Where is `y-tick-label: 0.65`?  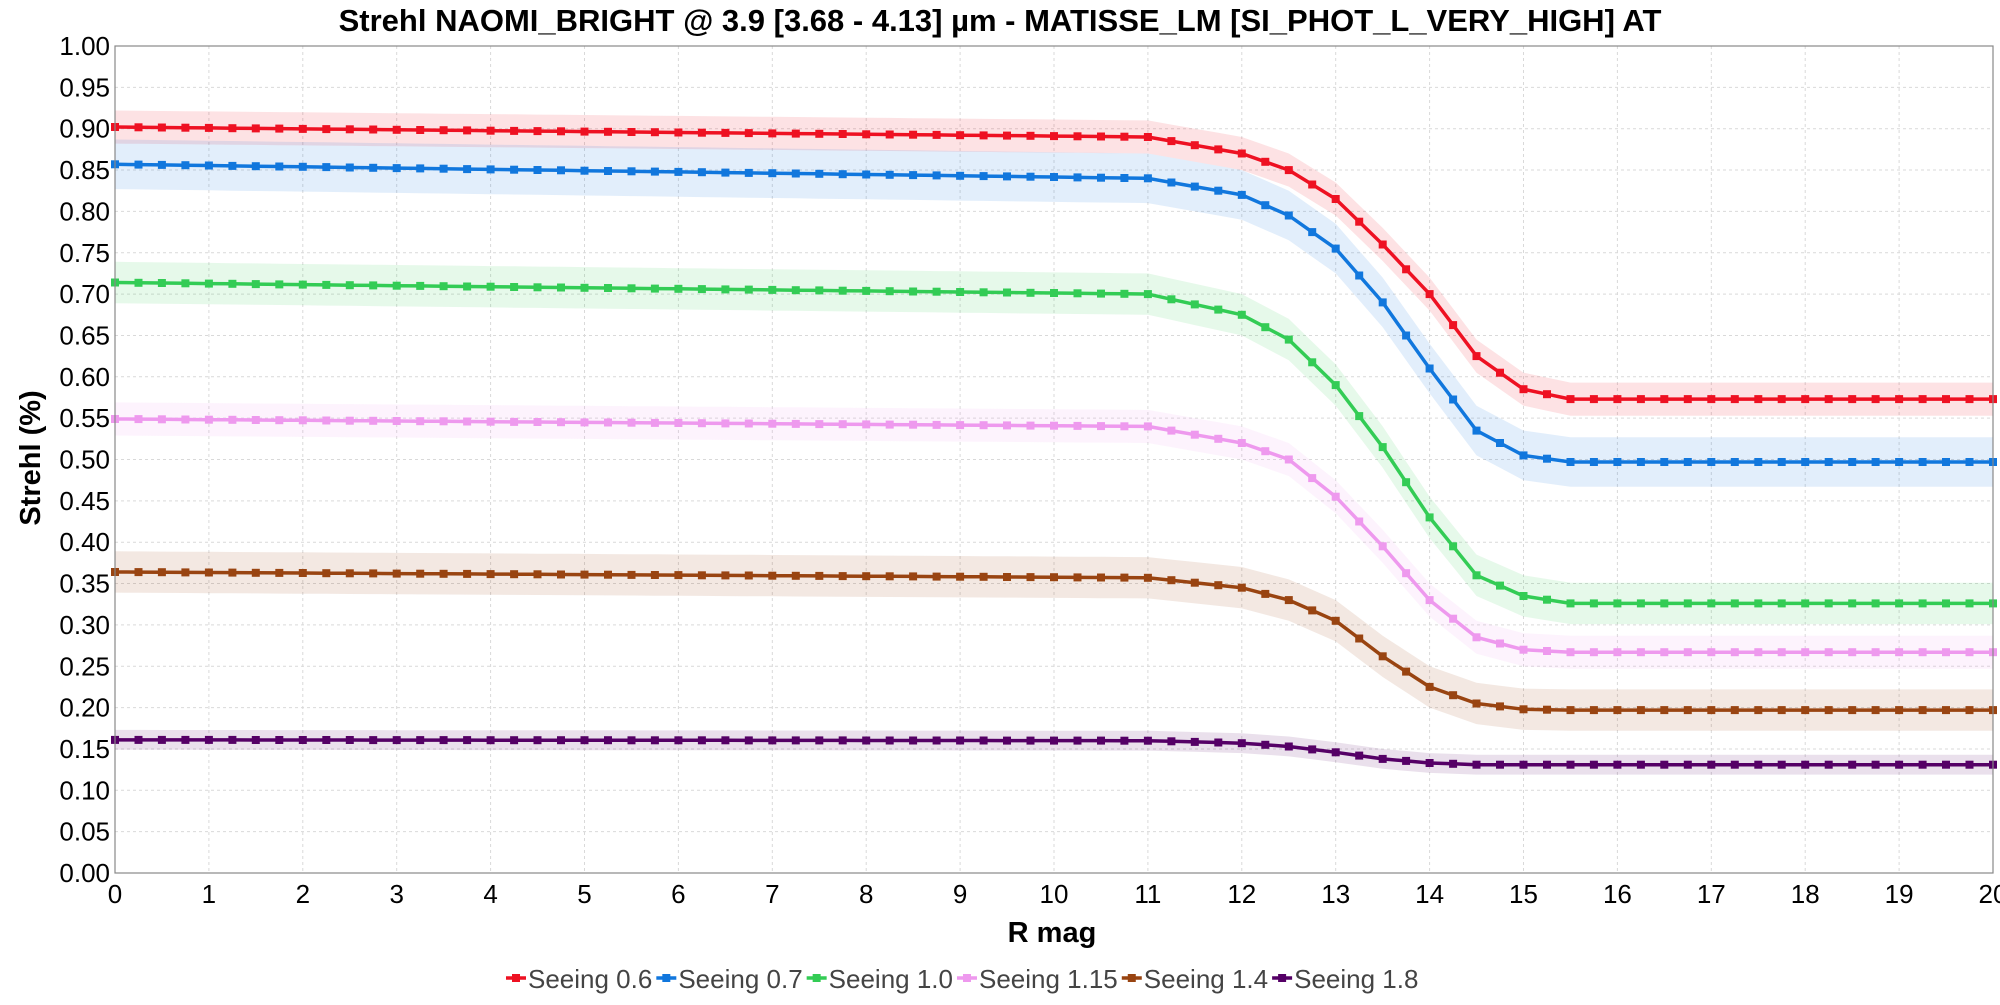
y-tick-label: 0.65 is located at coordinates (84, 335).